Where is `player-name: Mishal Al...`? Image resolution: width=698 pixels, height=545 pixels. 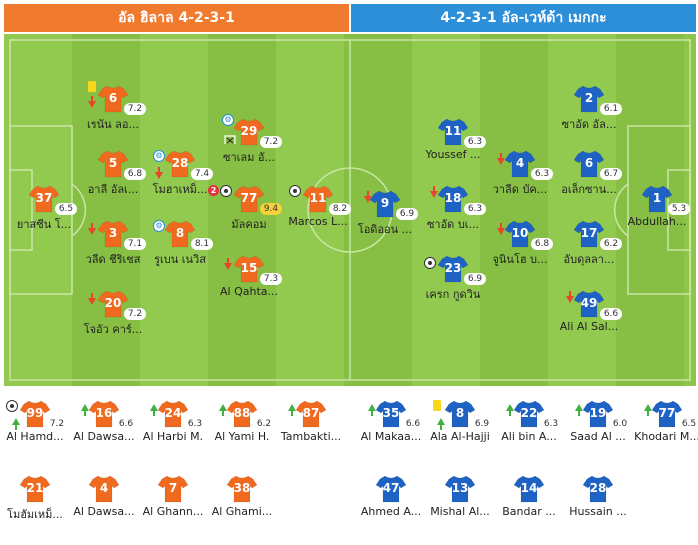 player-name: Mishal Al... is located at coordinates (460, 511).